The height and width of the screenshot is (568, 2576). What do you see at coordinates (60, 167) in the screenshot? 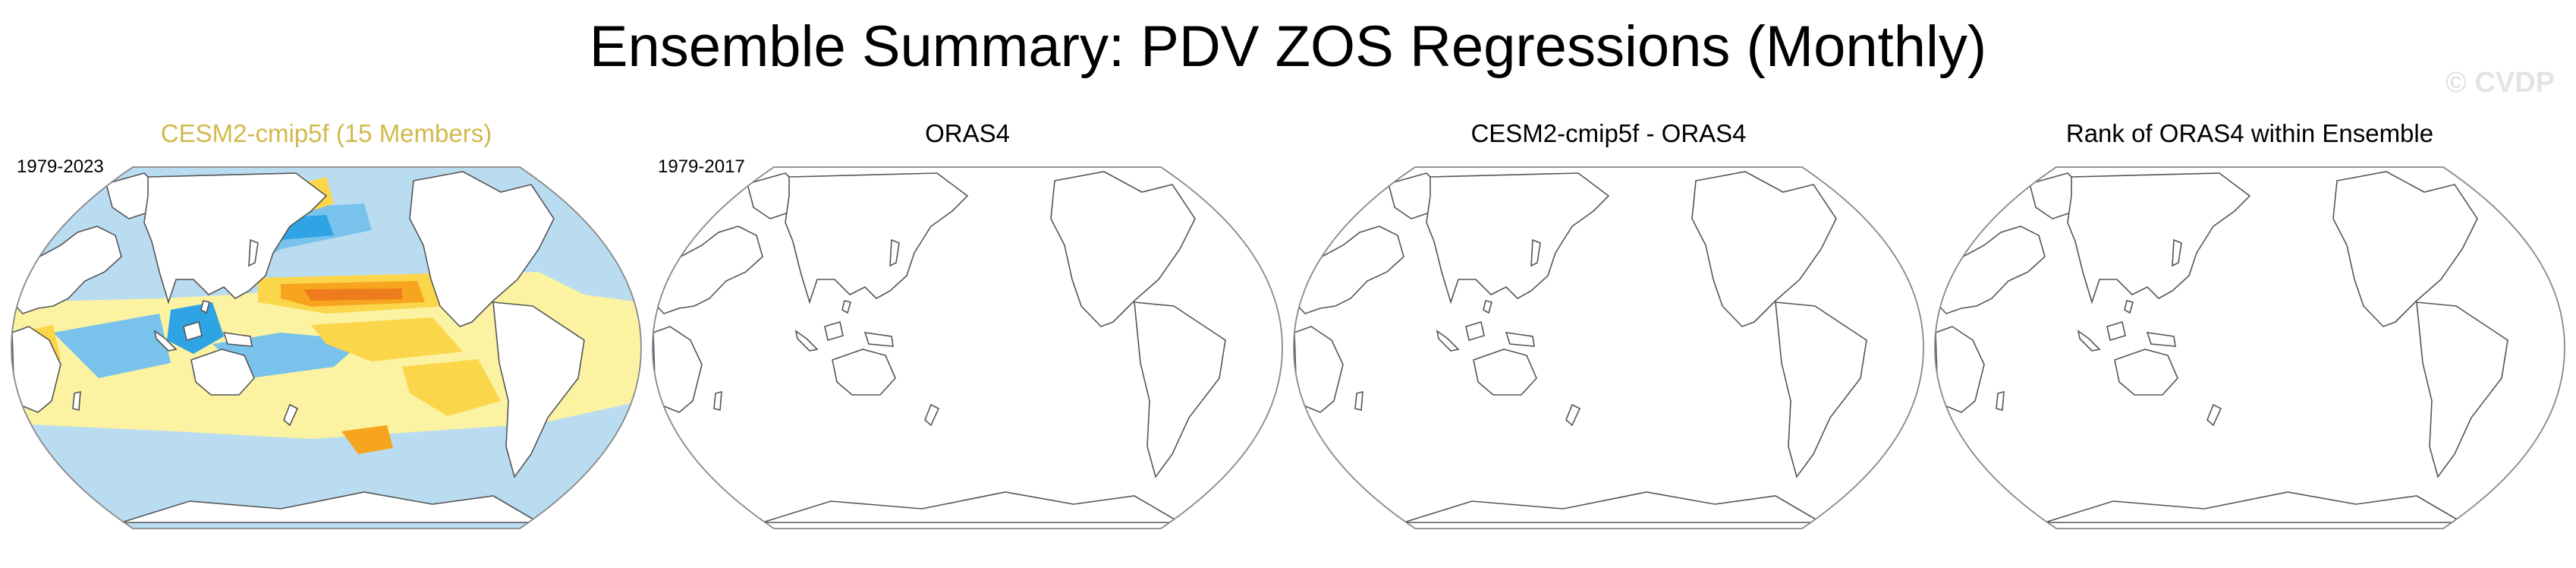
I see `year-range-label: 1979-2023` at bounding box center [60, 167].